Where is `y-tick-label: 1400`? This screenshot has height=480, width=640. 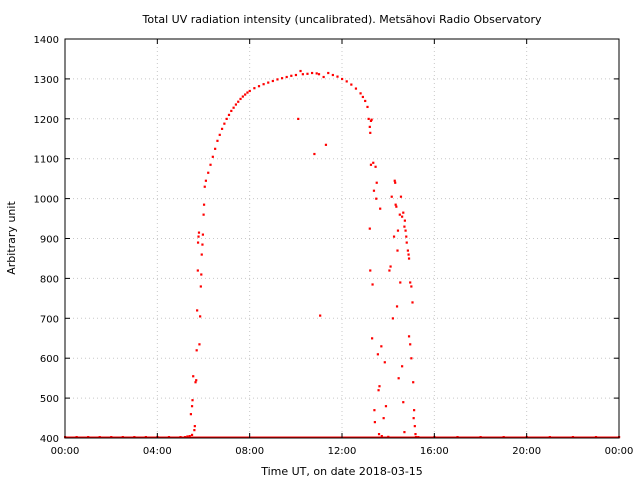
y-tick-label: 1400 is located at coordinates (46, 40).